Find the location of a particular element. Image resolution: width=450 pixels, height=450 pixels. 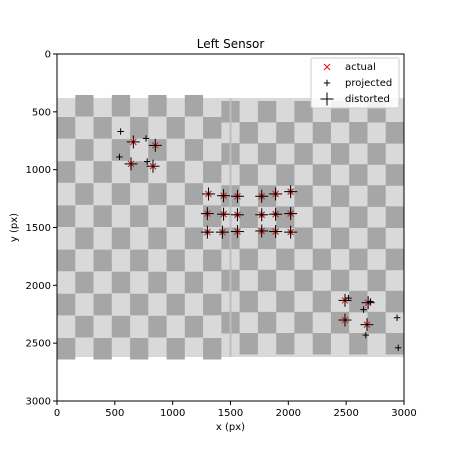

y-tick-label: 0 is located at coordinates (48, 55).